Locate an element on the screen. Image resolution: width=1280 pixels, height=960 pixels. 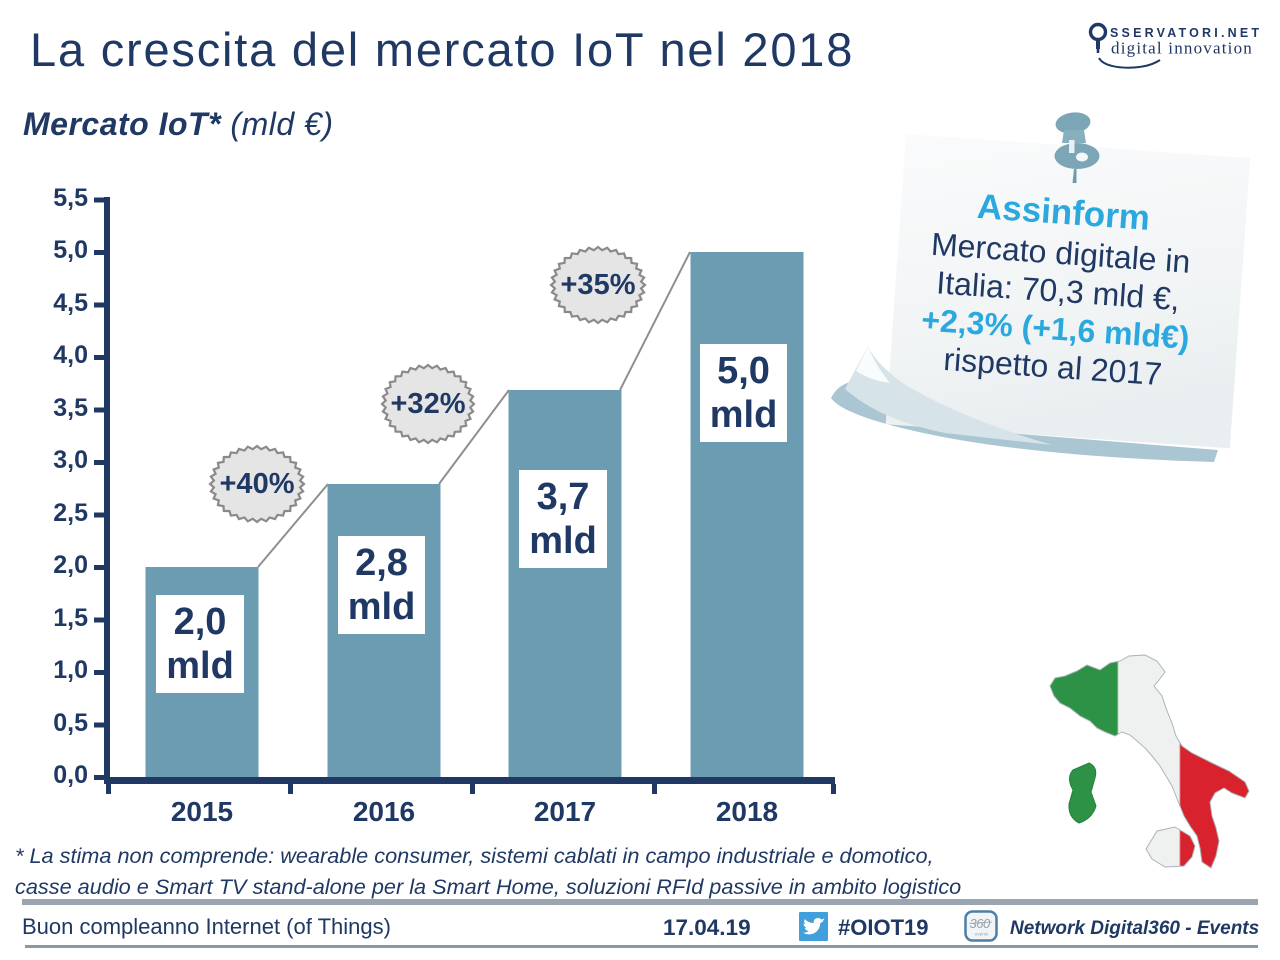
svg-text: SSERVATORI.NET is located at coordinates (1186, 33).